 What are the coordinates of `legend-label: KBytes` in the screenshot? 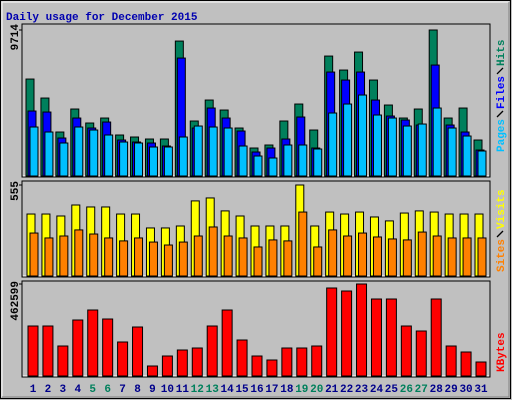 It's located at (502, 352).